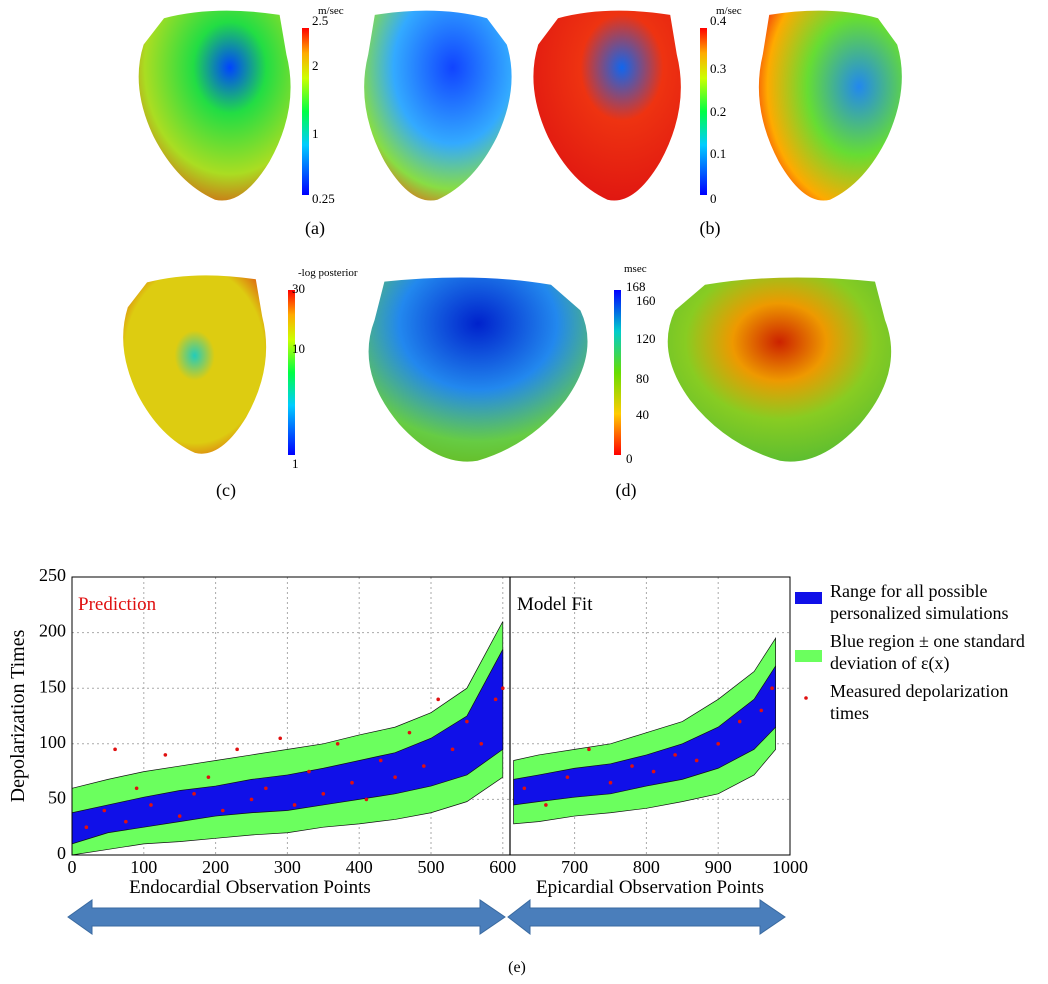  What do you see at coordinates (323, 198) in the screenshot?
I see `colorbar-tick-label: 0.25` at bounding box center [323, 198].